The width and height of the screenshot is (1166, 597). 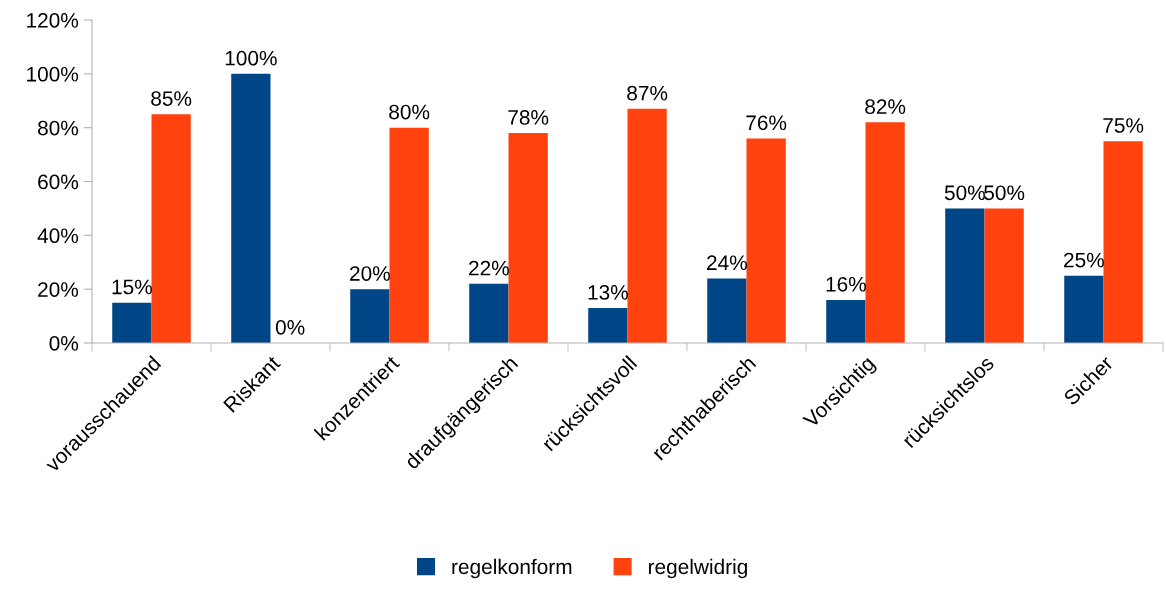 What do you see at coordinates (489, 268) in the screenshot?
I see `data-label: 22%` at bounding box center [489, 268].